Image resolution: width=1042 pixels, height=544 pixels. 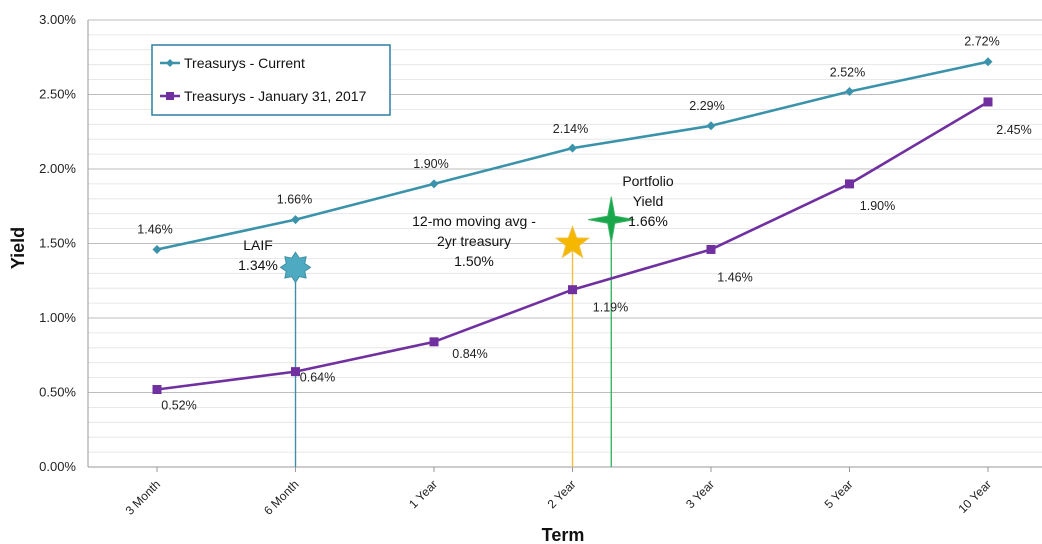 I want to click on data-label: 2.14%, so click(x=570, y=129).